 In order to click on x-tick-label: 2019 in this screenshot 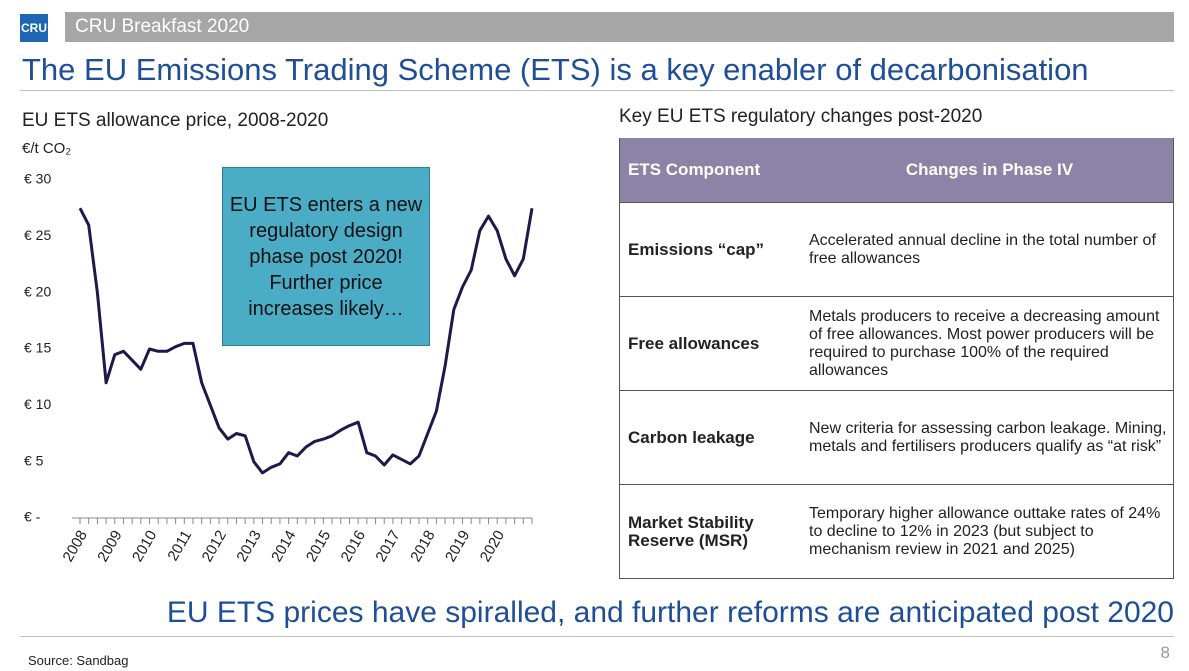, I will do `click(457, 545)`.